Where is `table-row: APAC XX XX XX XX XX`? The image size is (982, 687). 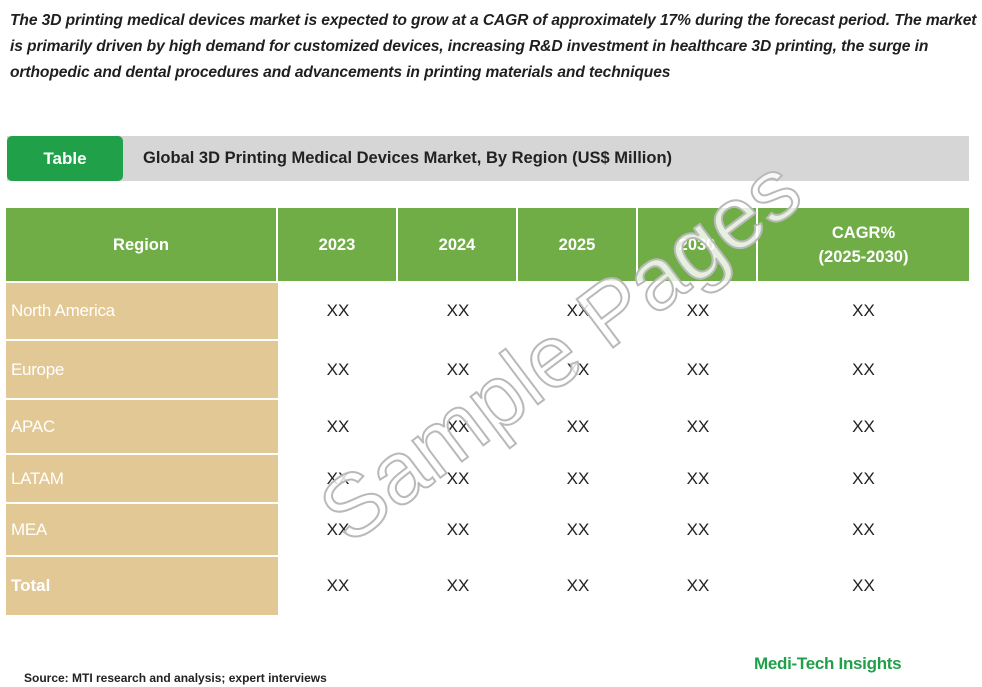 table-row: APAC XX XX XX XX XX is located at coordinates (487, 425).